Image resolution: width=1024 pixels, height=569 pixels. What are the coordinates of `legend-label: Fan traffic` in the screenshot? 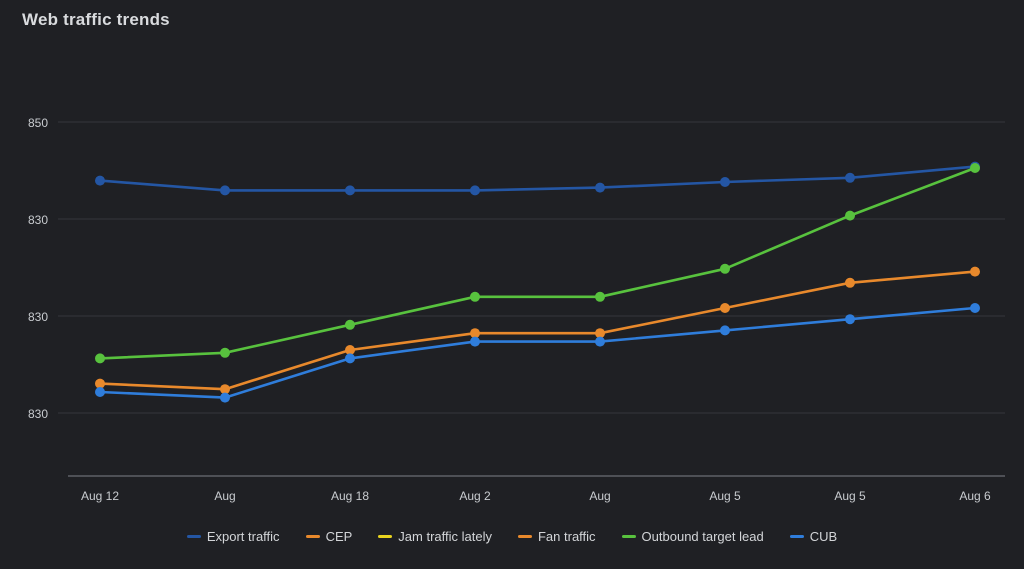 It's located at (566, 536).